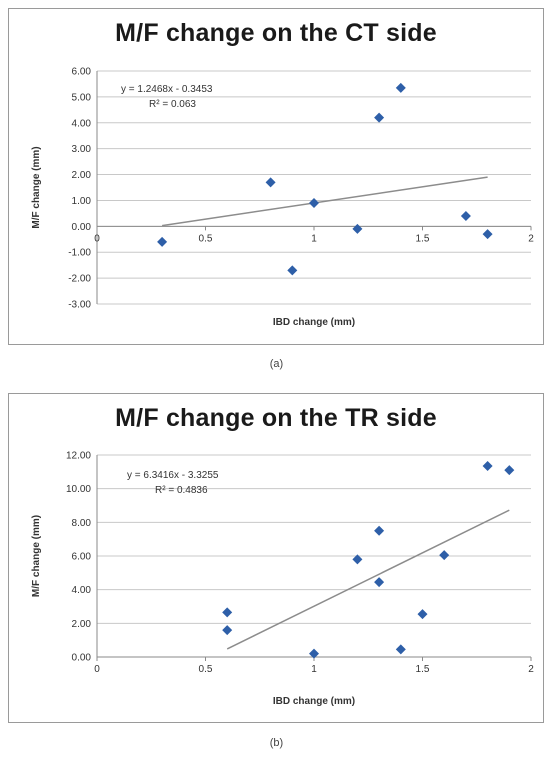 The width and height of the screenshot is (553, 760). I want to click on y-tick-label: 3.00, so click(82, 149).